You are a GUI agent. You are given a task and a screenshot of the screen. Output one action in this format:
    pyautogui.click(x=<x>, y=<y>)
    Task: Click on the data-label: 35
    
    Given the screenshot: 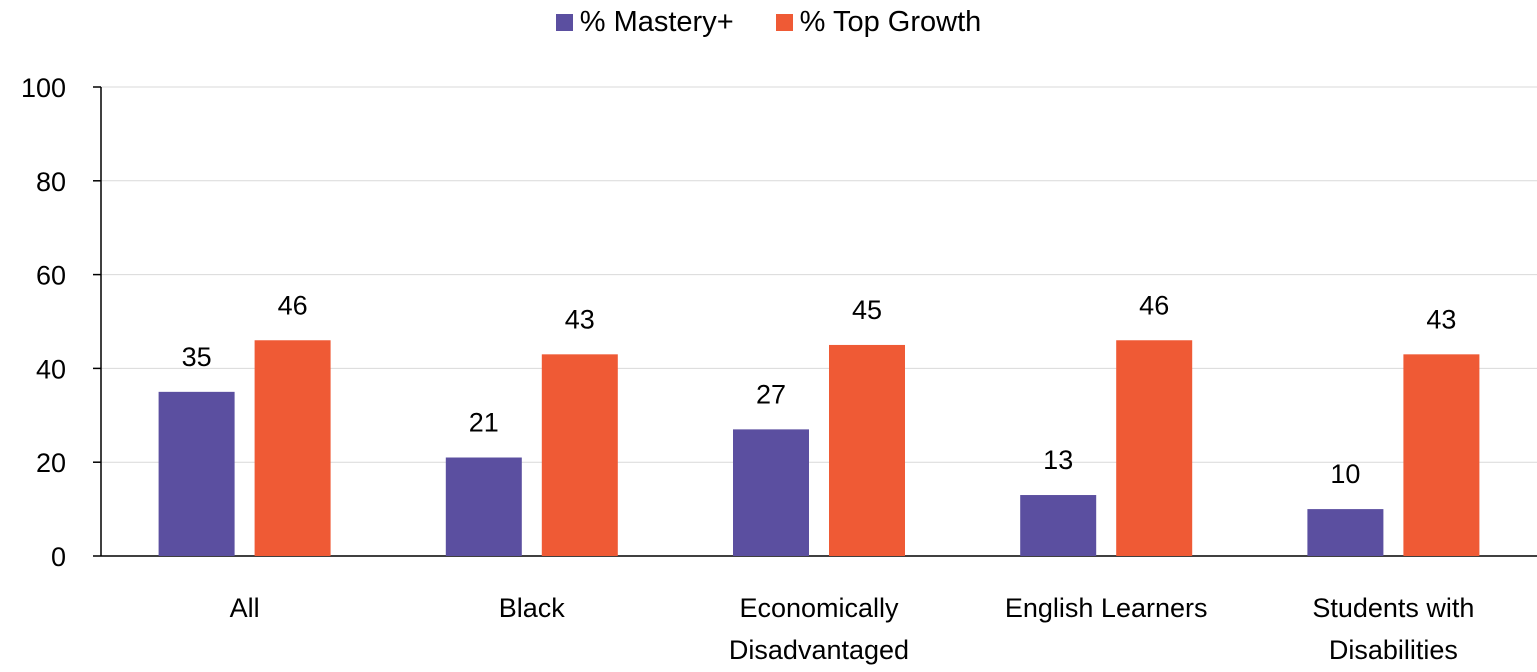 What is the action you would take?
    pyautogui.click(x=197, y=357)
    